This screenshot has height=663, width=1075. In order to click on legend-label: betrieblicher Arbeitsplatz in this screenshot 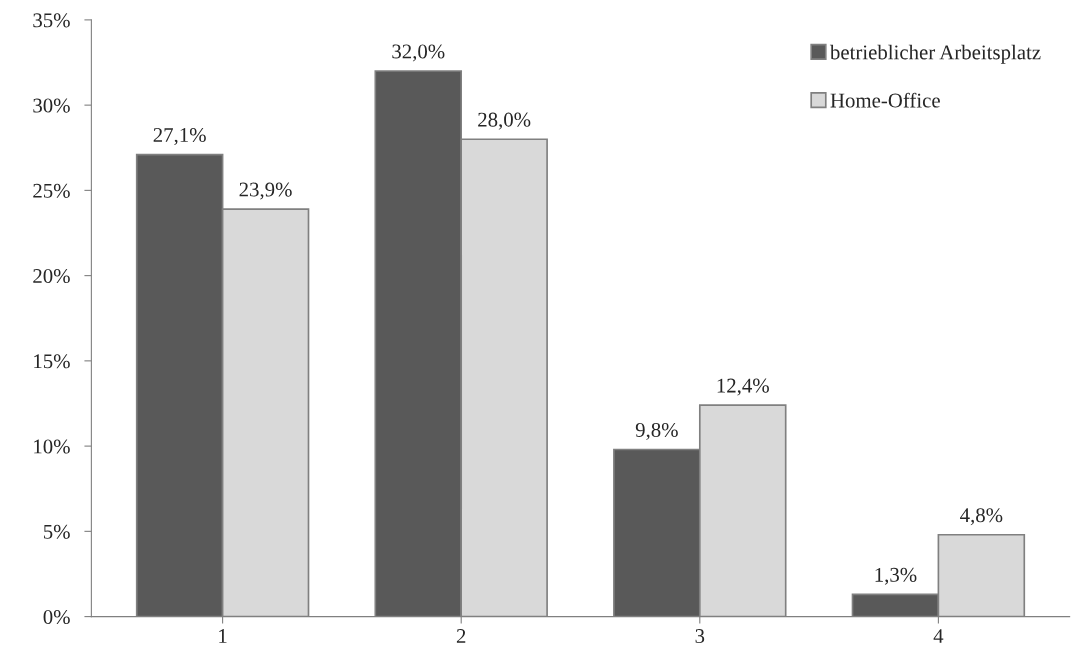, I will do `click(935, 54)`.